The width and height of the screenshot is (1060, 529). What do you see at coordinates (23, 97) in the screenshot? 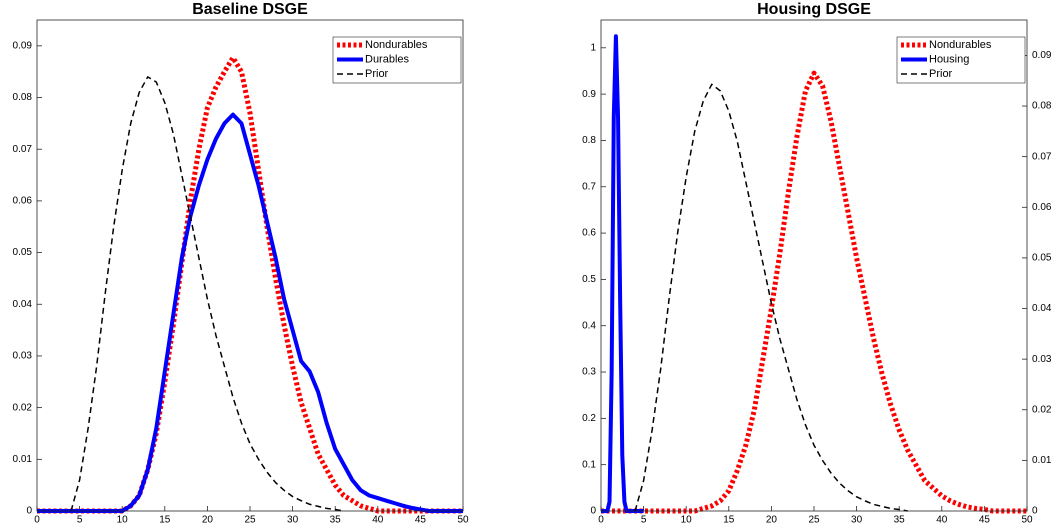
I see `y-tick-label: 0.08` at bounding box center [23, 97].